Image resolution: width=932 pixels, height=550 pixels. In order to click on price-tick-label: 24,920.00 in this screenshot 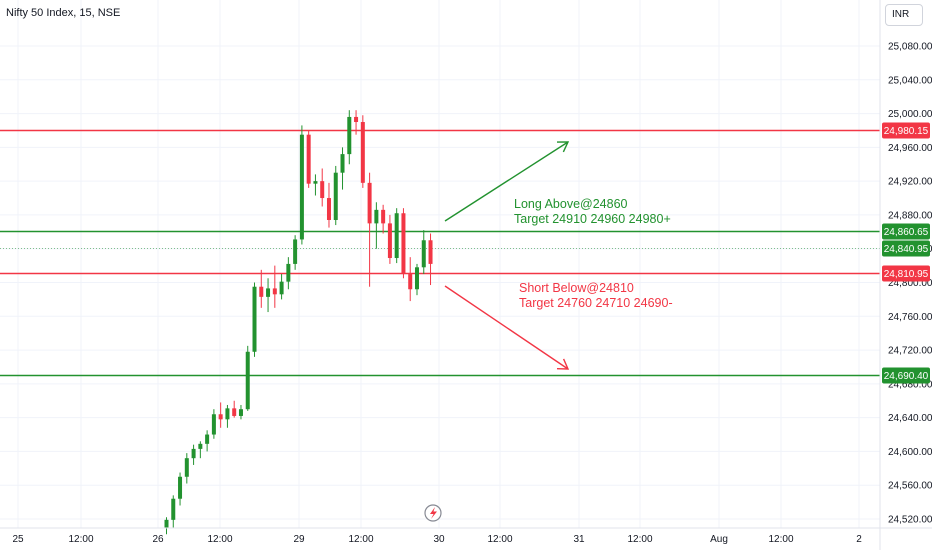, I will do `click(910, 182)`.